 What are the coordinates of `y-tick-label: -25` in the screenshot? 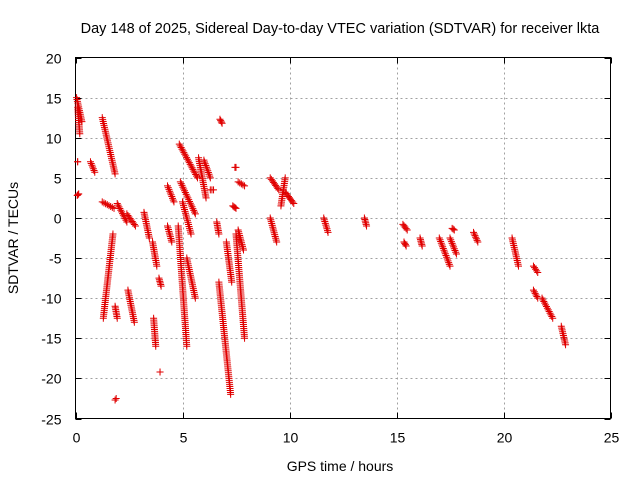 It's located at (51, 420).